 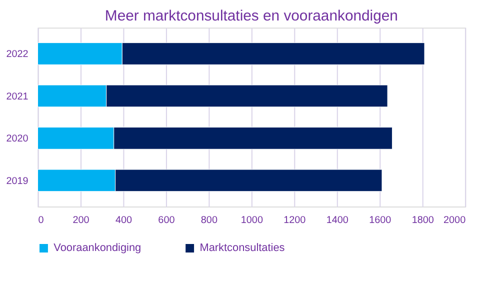 I want to click on legend-label: Vooraankondiging, so click(x=98, y=248).